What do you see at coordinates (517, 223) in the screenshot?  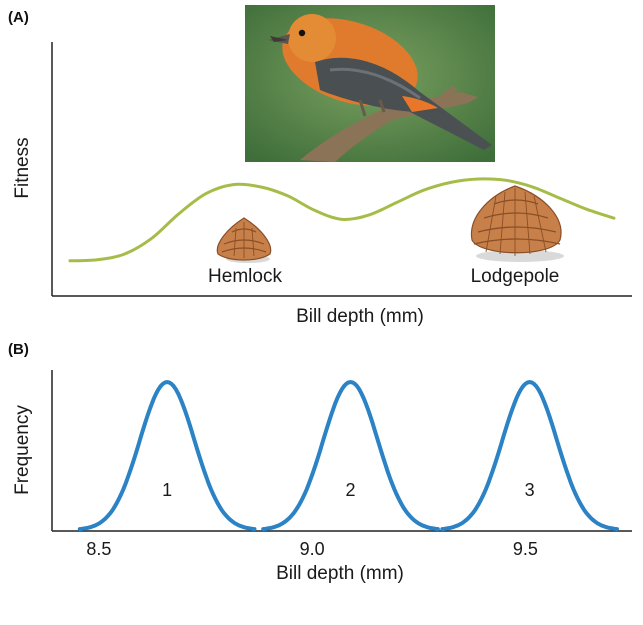 I see `lodgepole-cone-icon` at bounding box center [517, 223].